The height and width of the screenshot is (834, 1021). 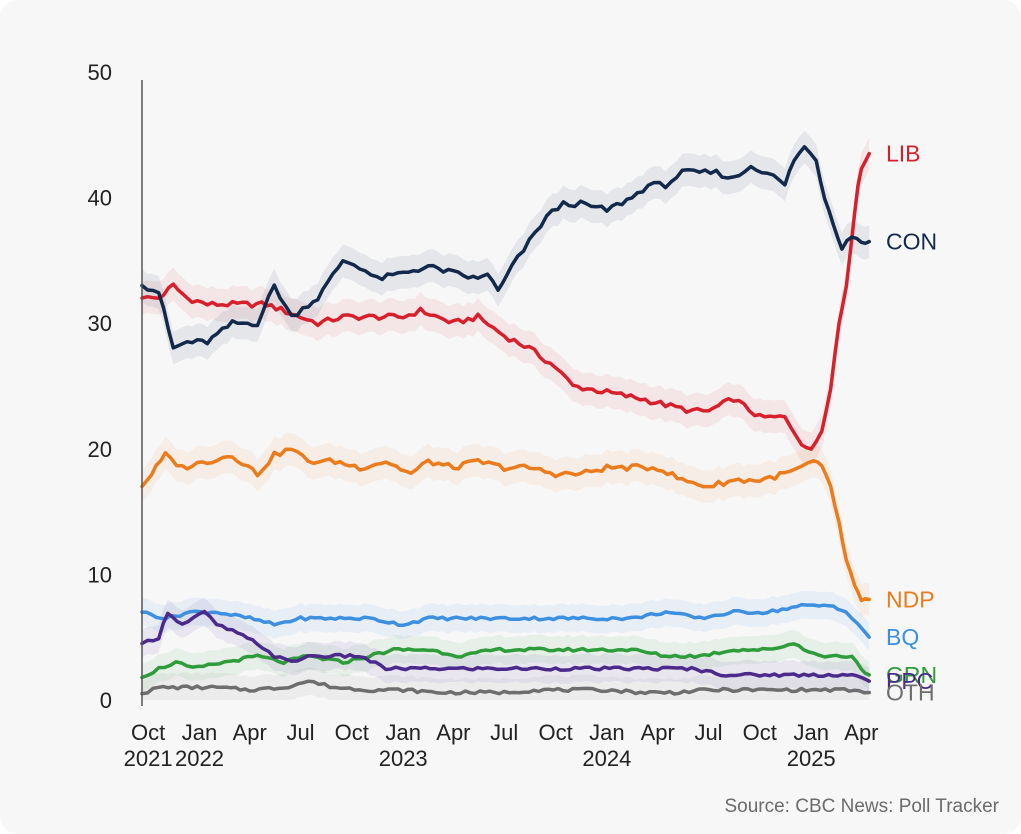 I want to click on series-label-oth: OTH, so click(x=910, y=693).